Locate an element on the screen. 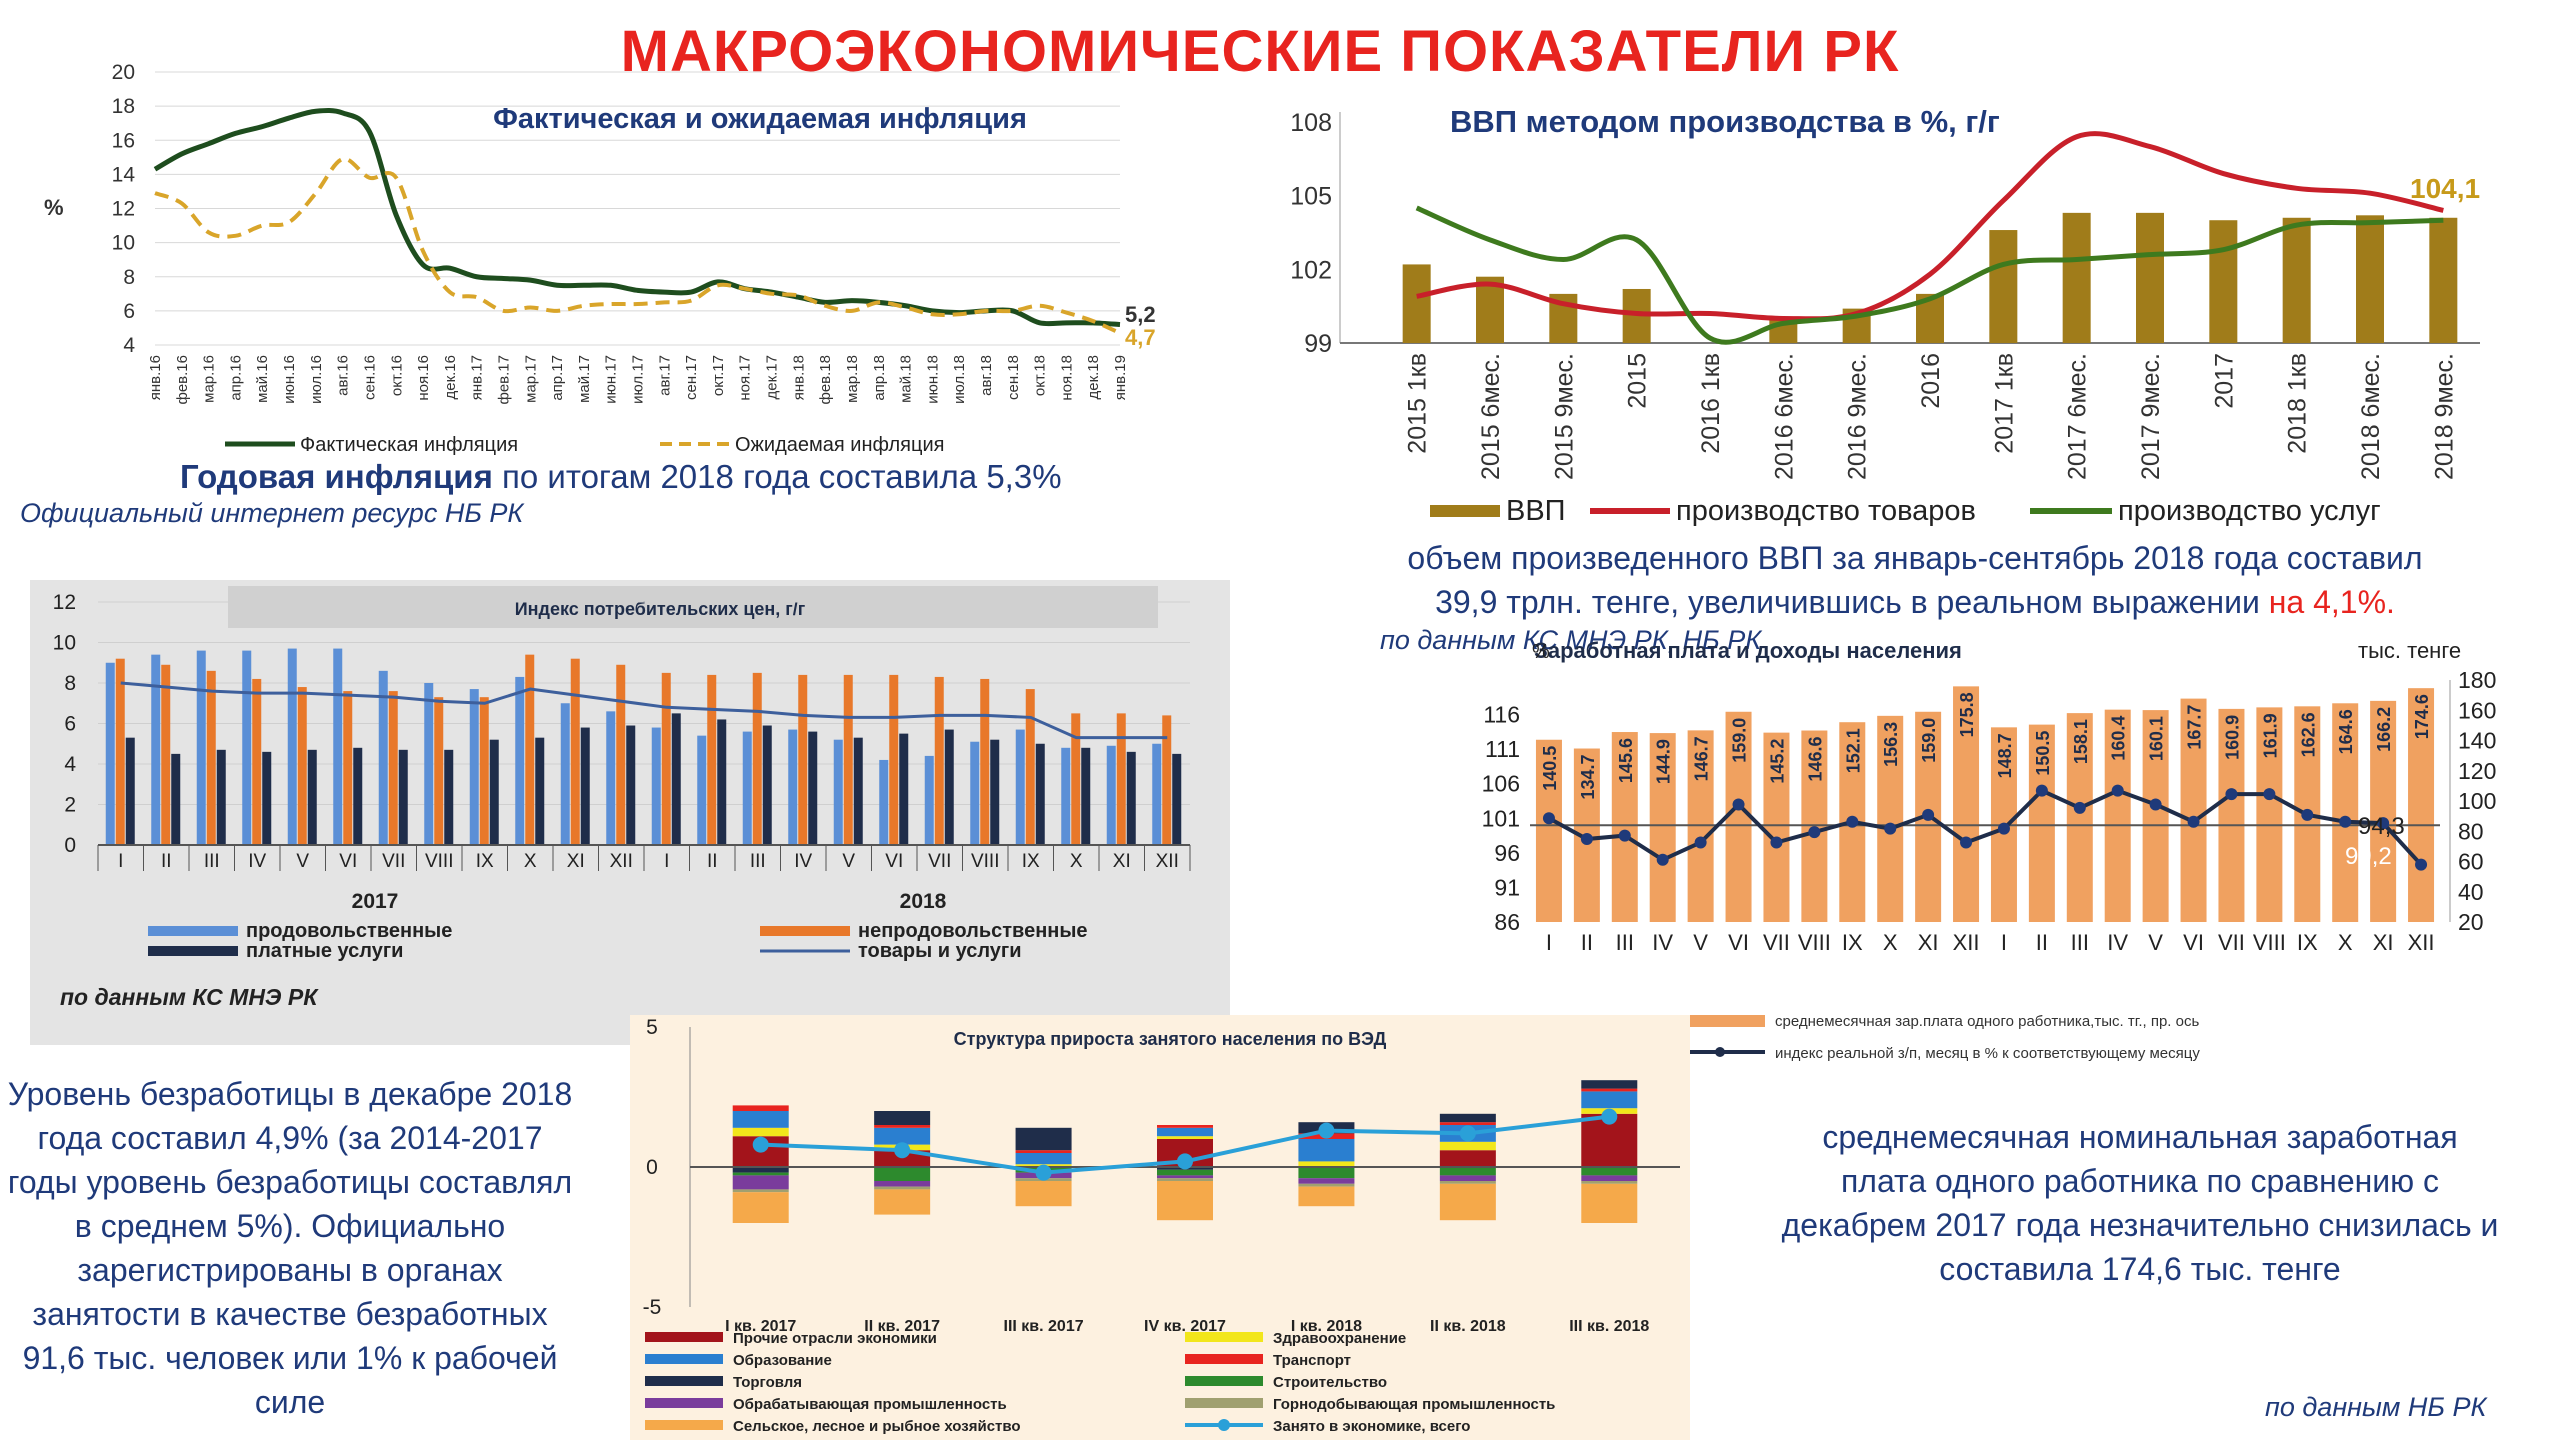 The width and height of the screenshot is (2560, 1440). wages-x-tick: I is located at coordinates (1549, 942).